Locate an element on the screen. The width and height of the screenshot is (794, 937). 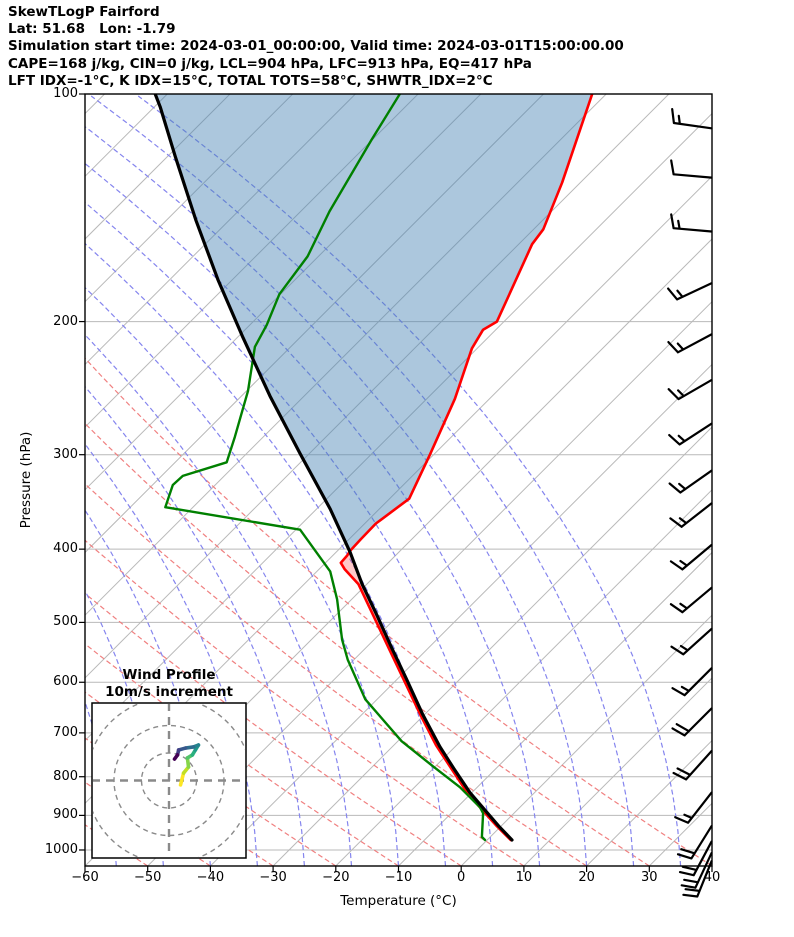
hodograph-ring is located at coordinates (169, 780).